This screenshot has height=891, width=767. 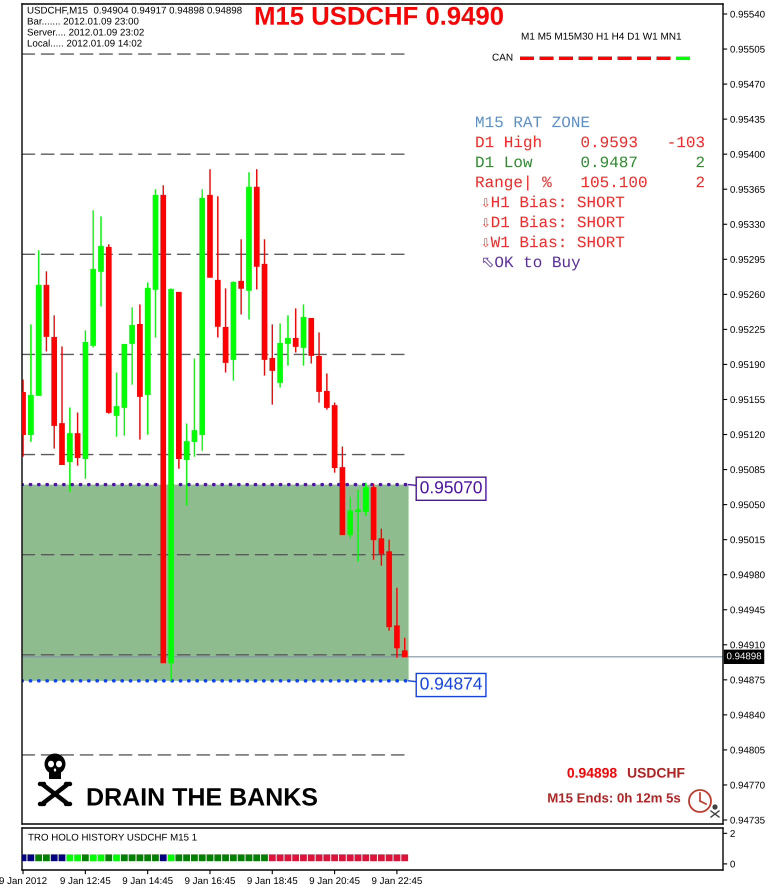 What do you see at coordinates (747, 49) in the screenshot?
I see `y-tick-label: 0.95505` at bounding box center [747, 49].